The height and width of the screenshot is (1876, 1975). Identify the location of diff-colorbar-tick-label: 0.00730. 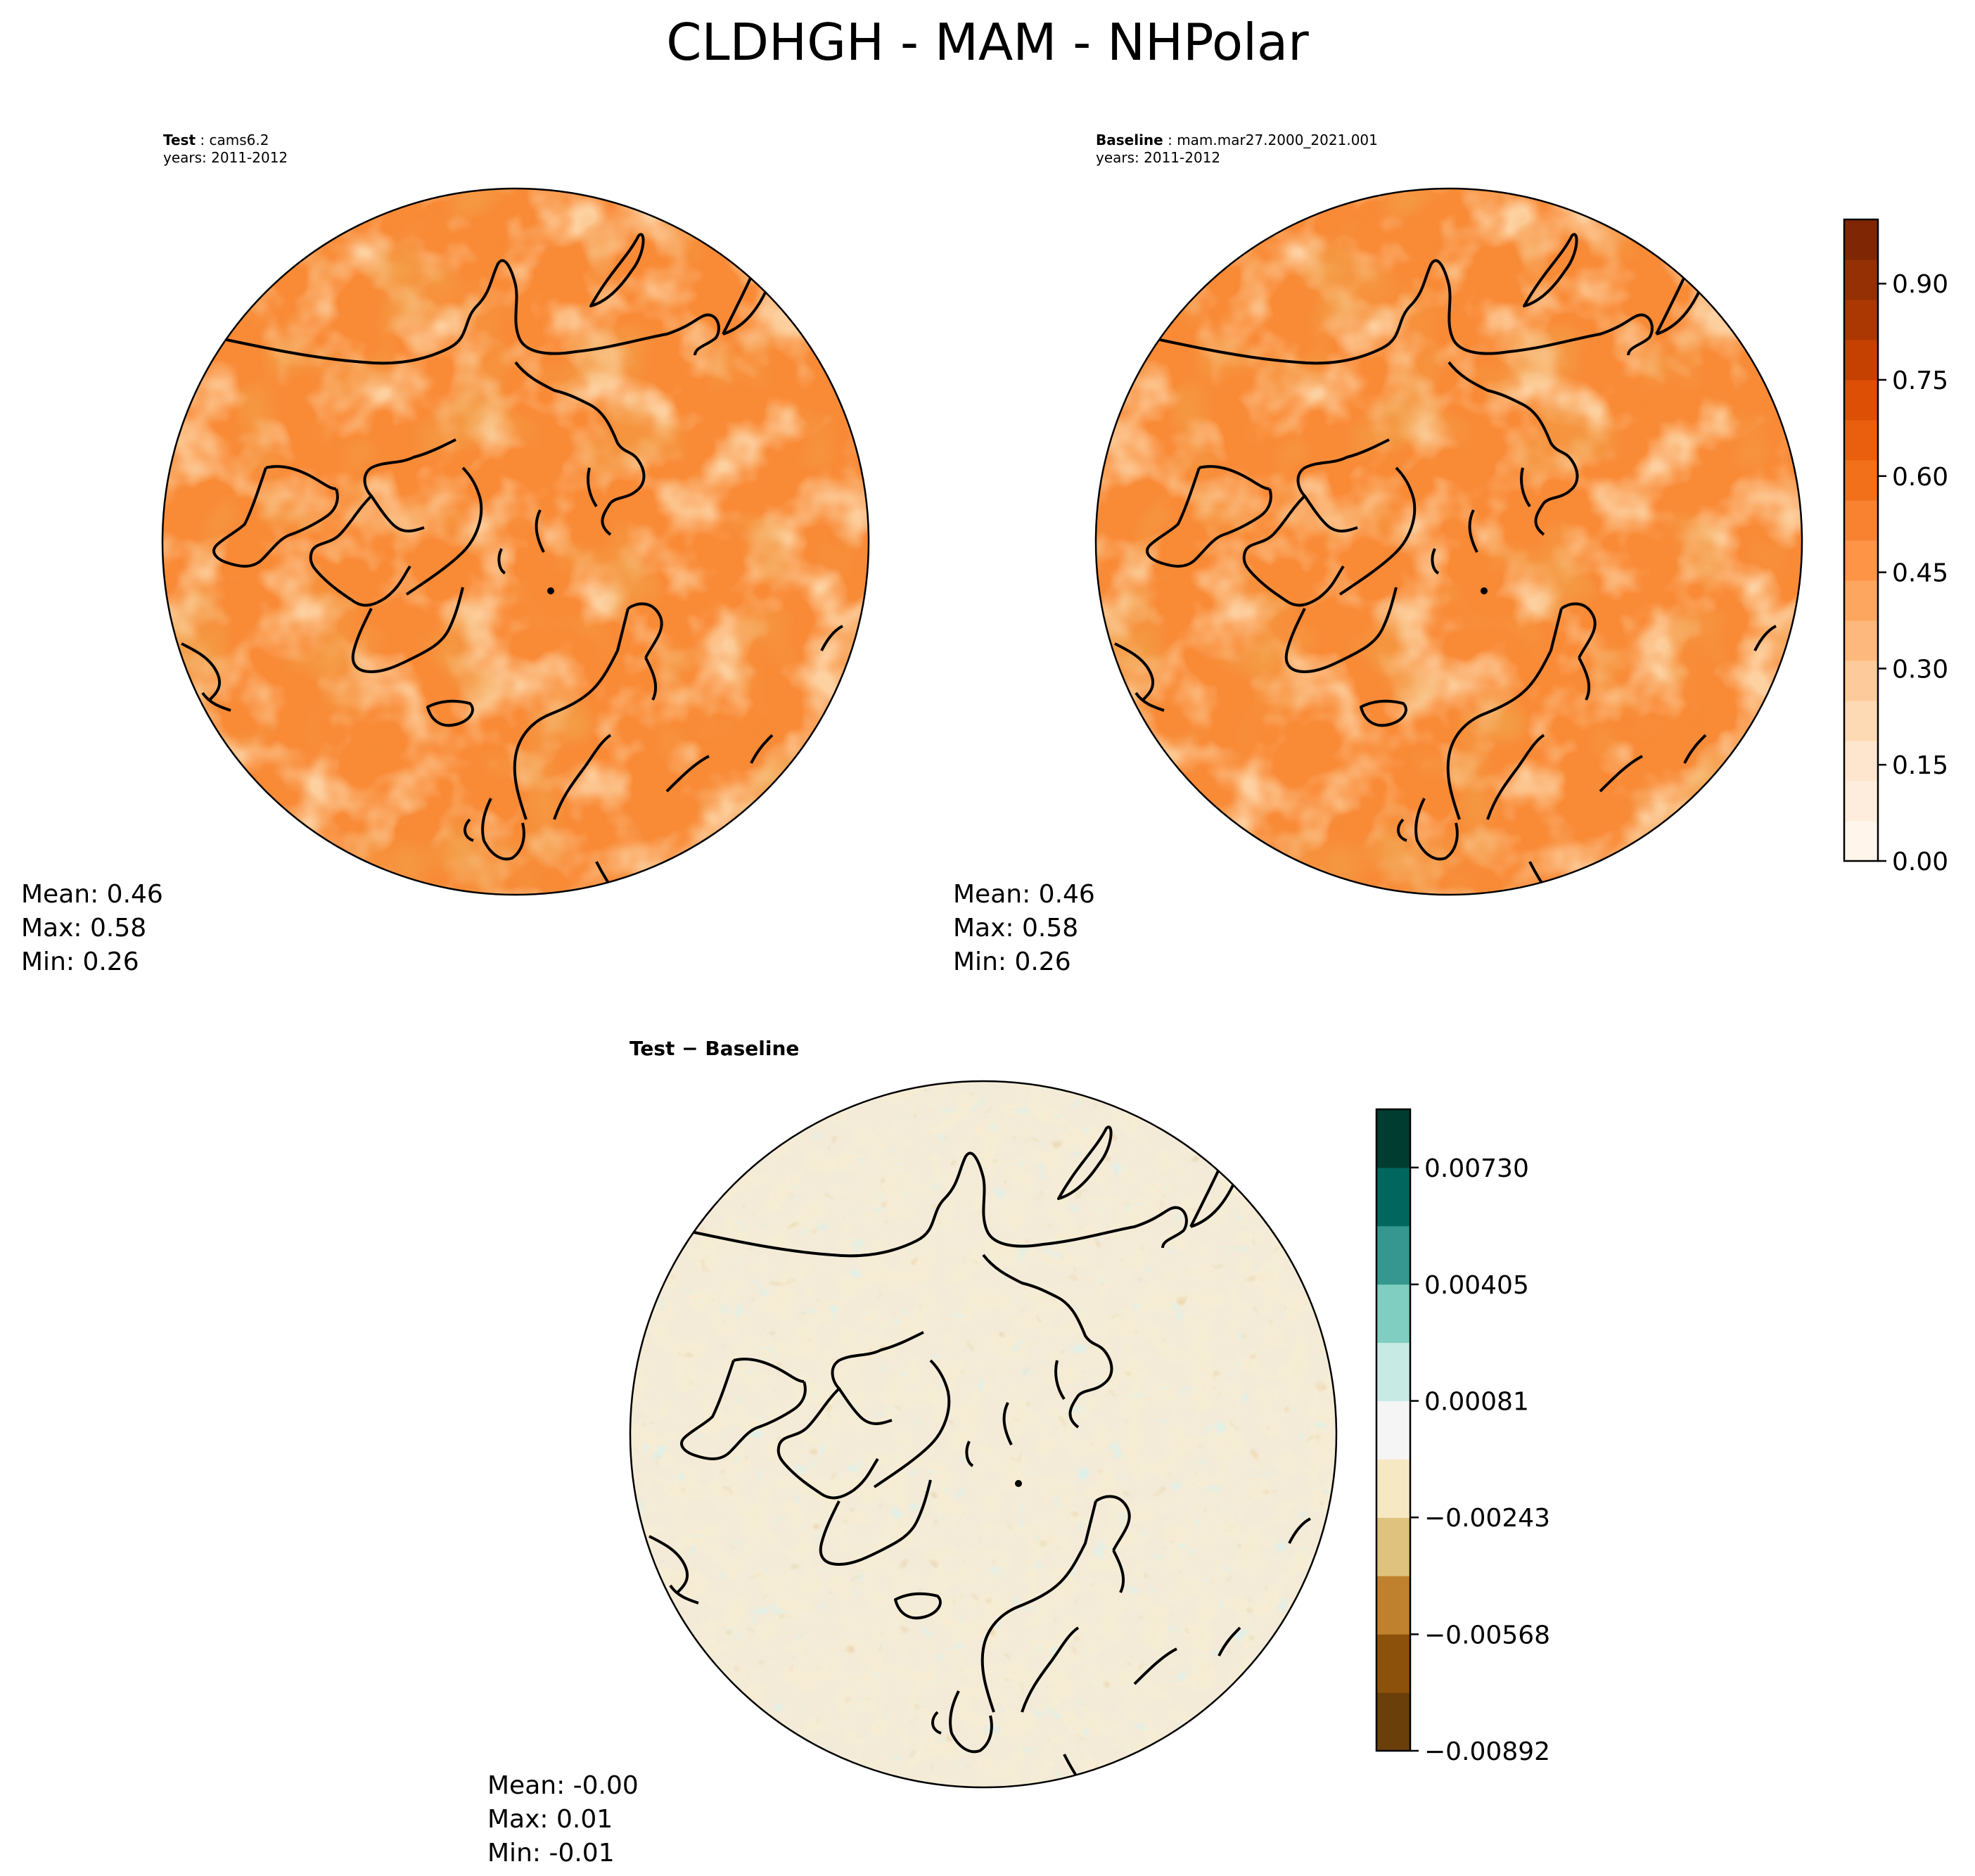
(1476, 1168).